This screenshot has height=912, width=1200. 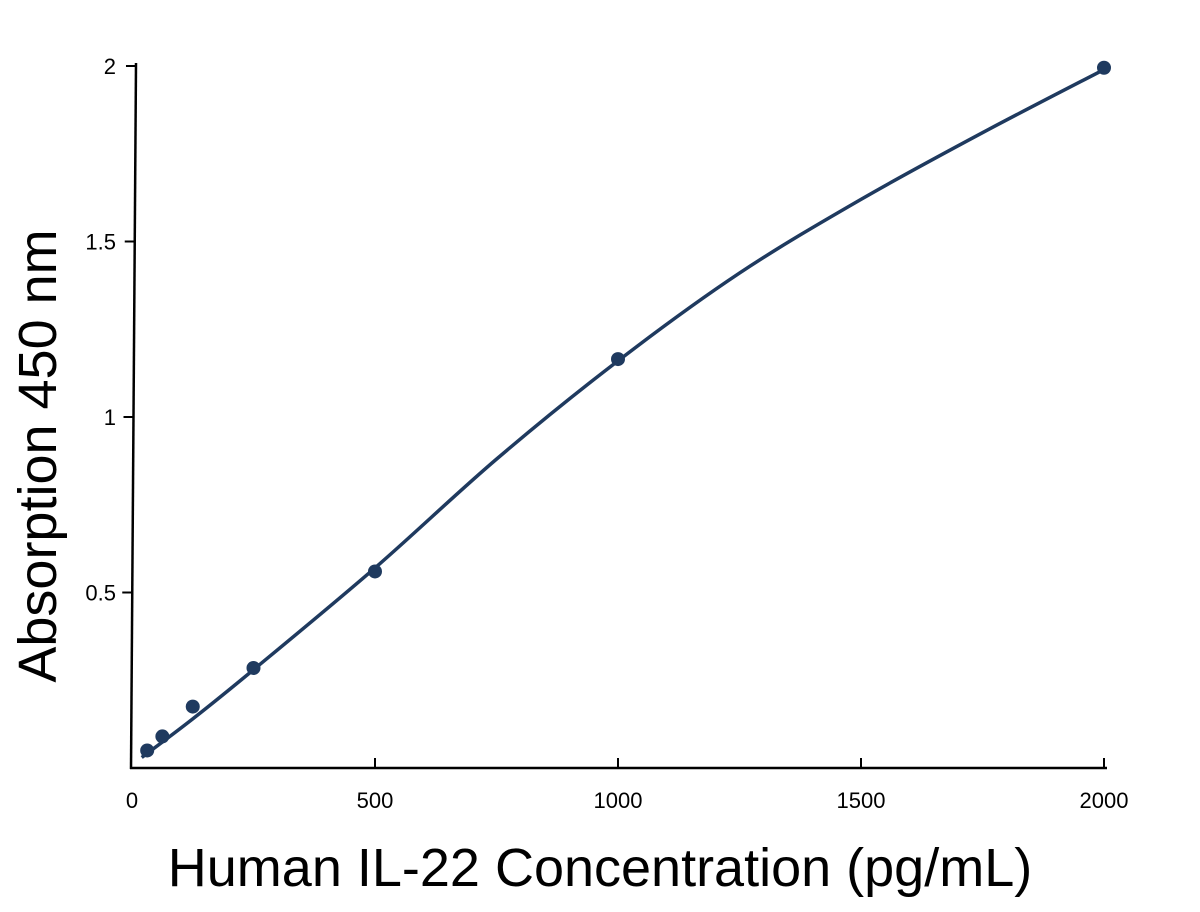 What do you see at coordinates (1104, 800) in the screenshot?
I see `x-tick-label: 2000` at bounding box center [1104, 800].